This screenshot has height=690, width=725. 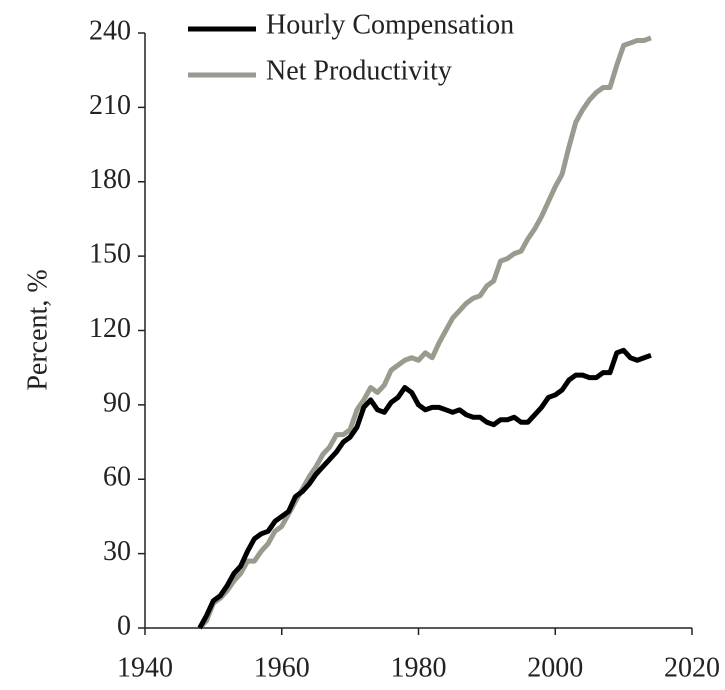 What do you see at coordinates (117, 551) in the screenshot?
I see `y-tick-label: 30` at bounding box center [117, 551].